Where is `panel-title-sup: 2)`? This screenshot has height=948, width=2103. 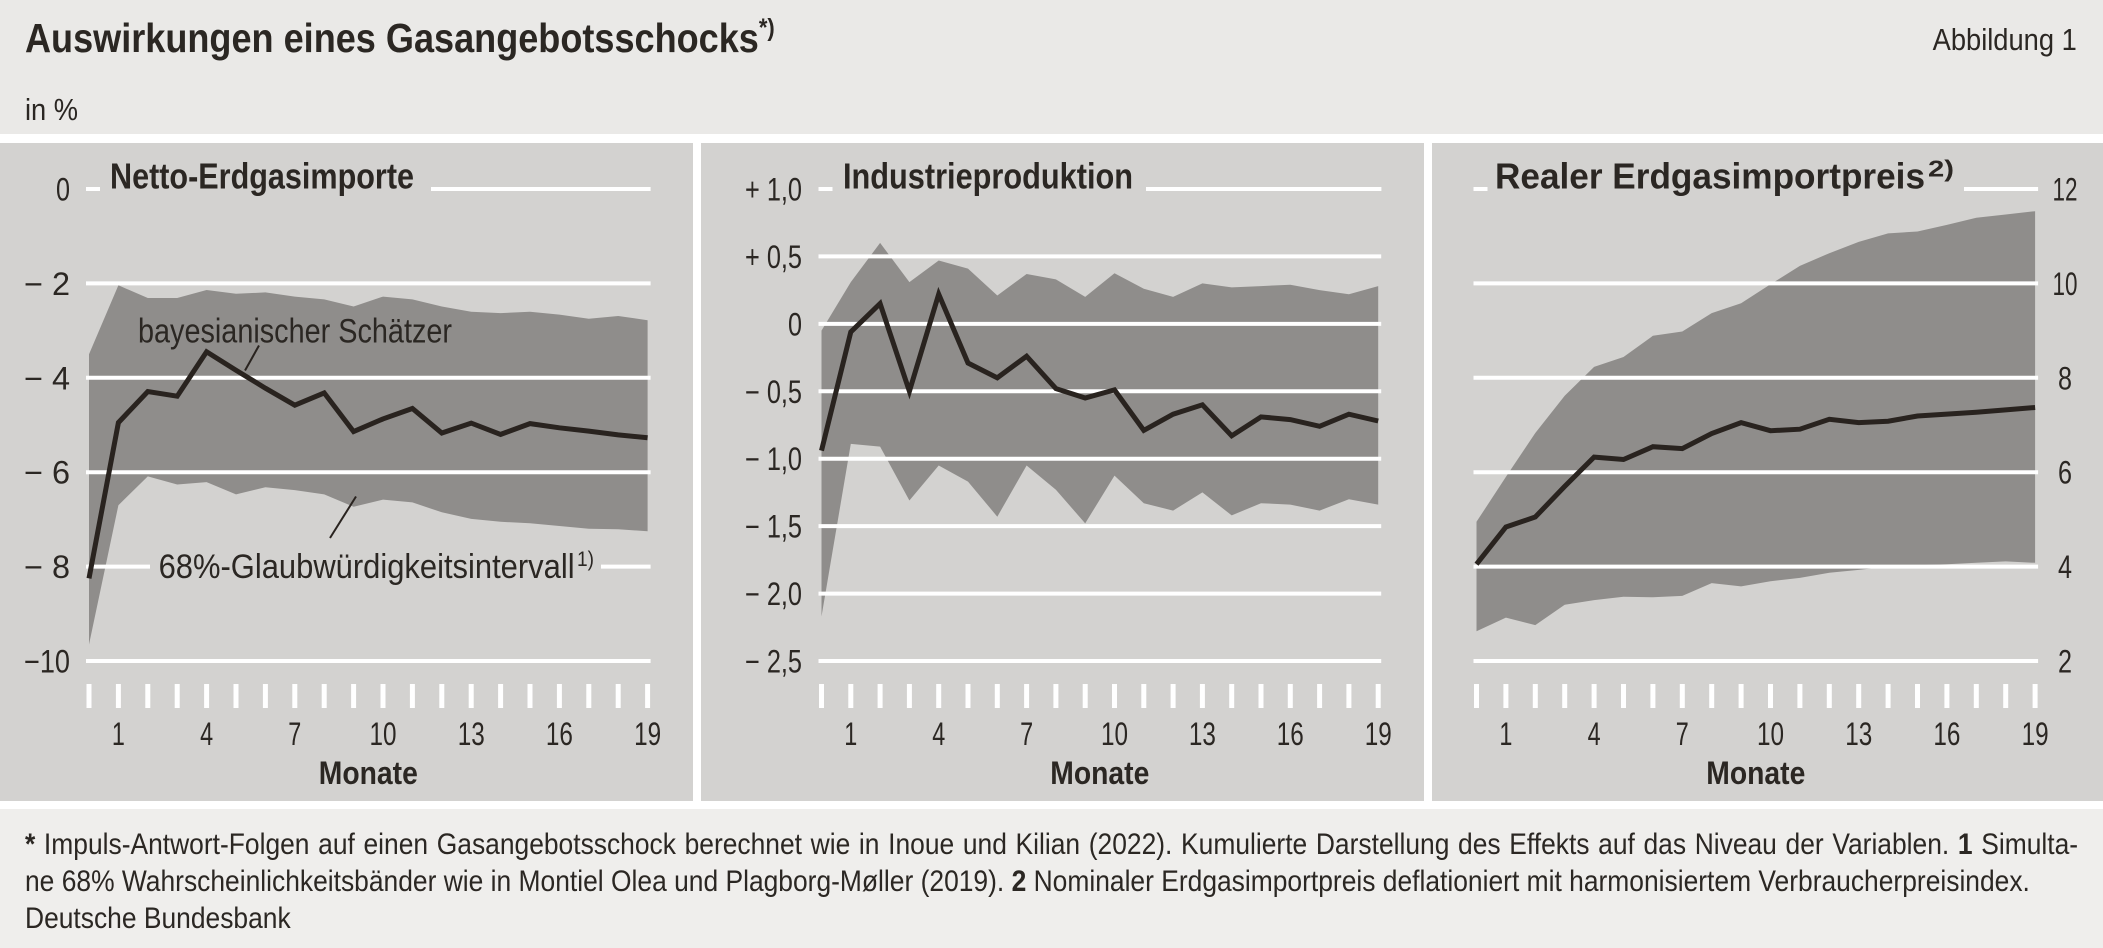
panel-title-sup: 2) is located at coordinates (1941, 169).